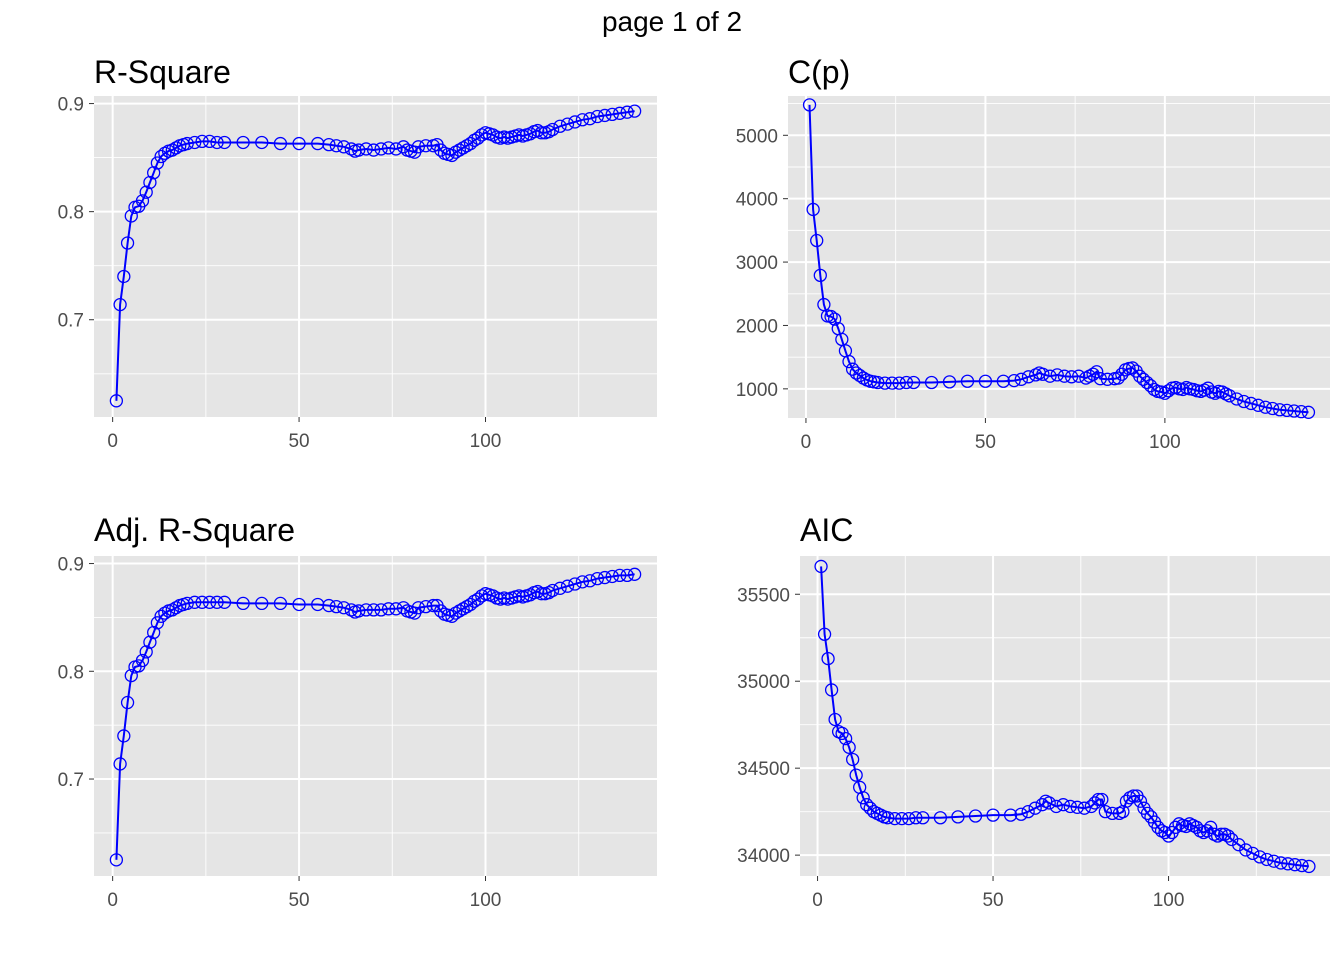  Describe the element at coordinates (763, 682) in the screenshot. I see `y-tick-label: 35000` at that location.